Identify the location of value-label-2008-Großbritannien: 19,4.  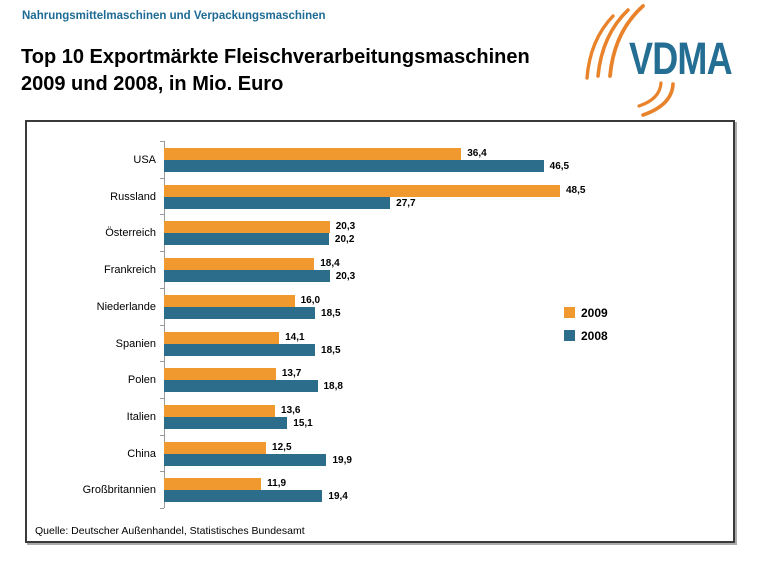
(338, 497).